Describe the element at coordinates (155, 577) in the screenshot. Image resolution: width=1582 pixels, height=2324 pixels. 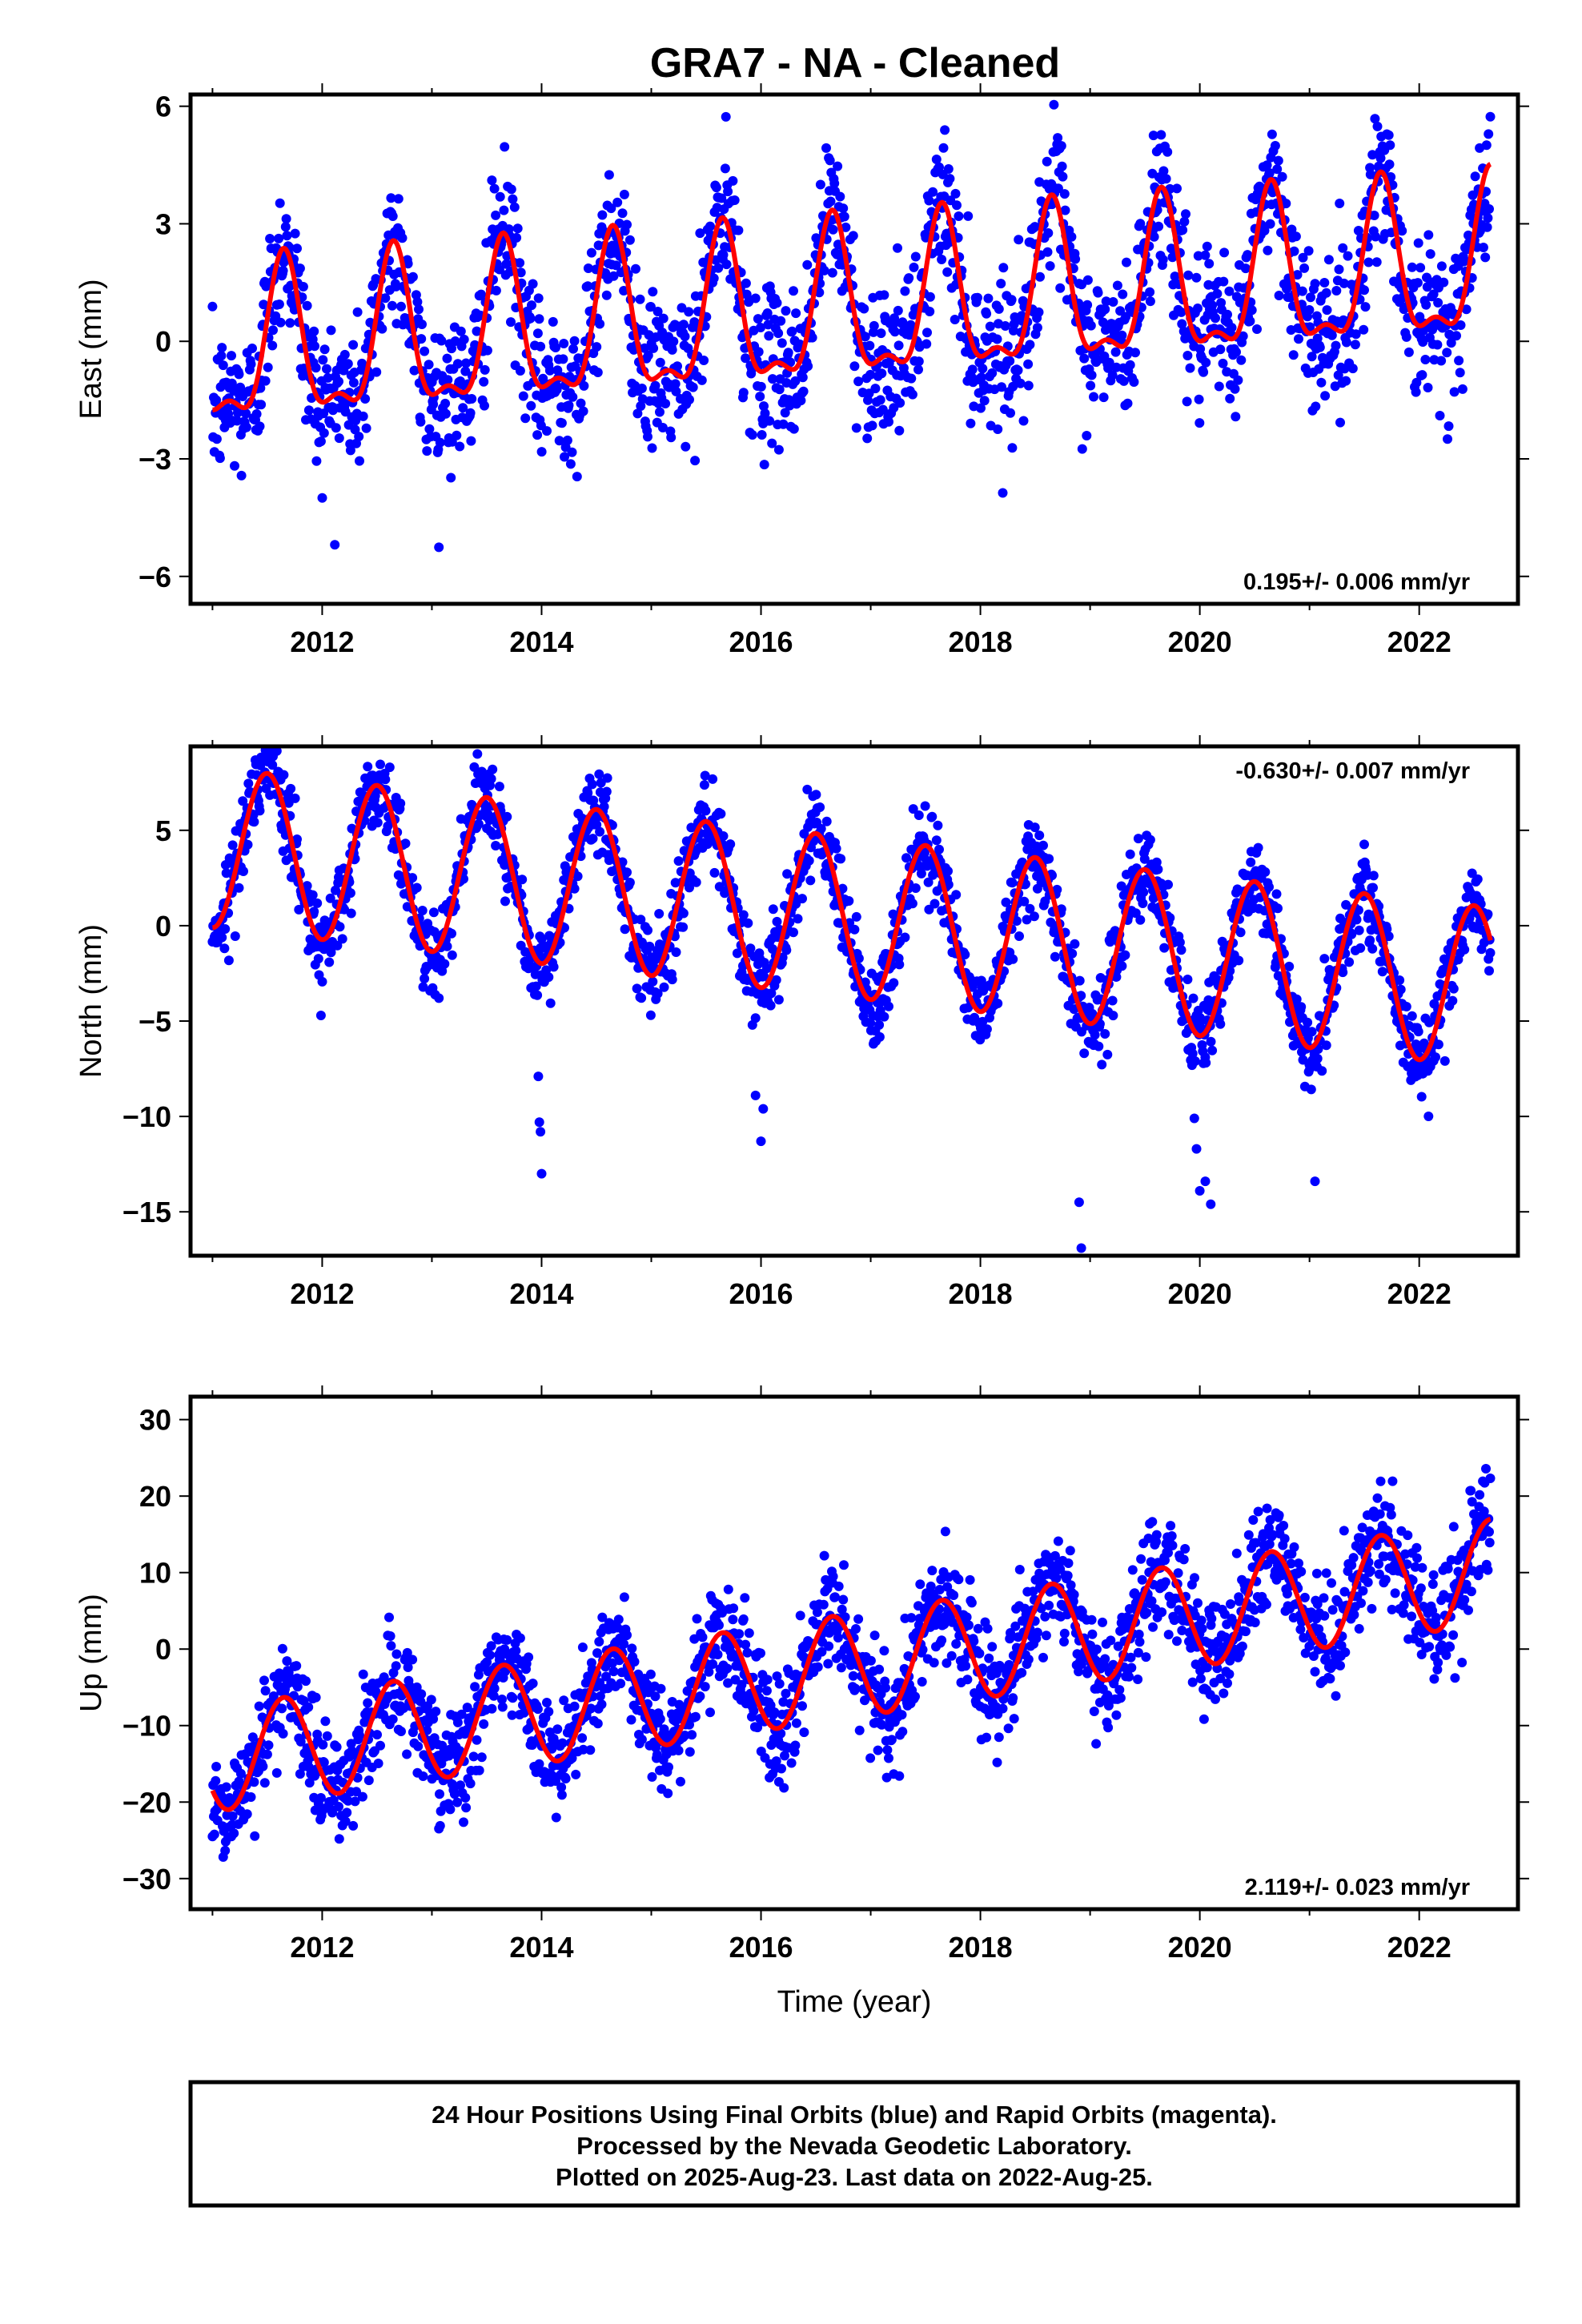
I see `east-y-tick-label: −6` at that location.